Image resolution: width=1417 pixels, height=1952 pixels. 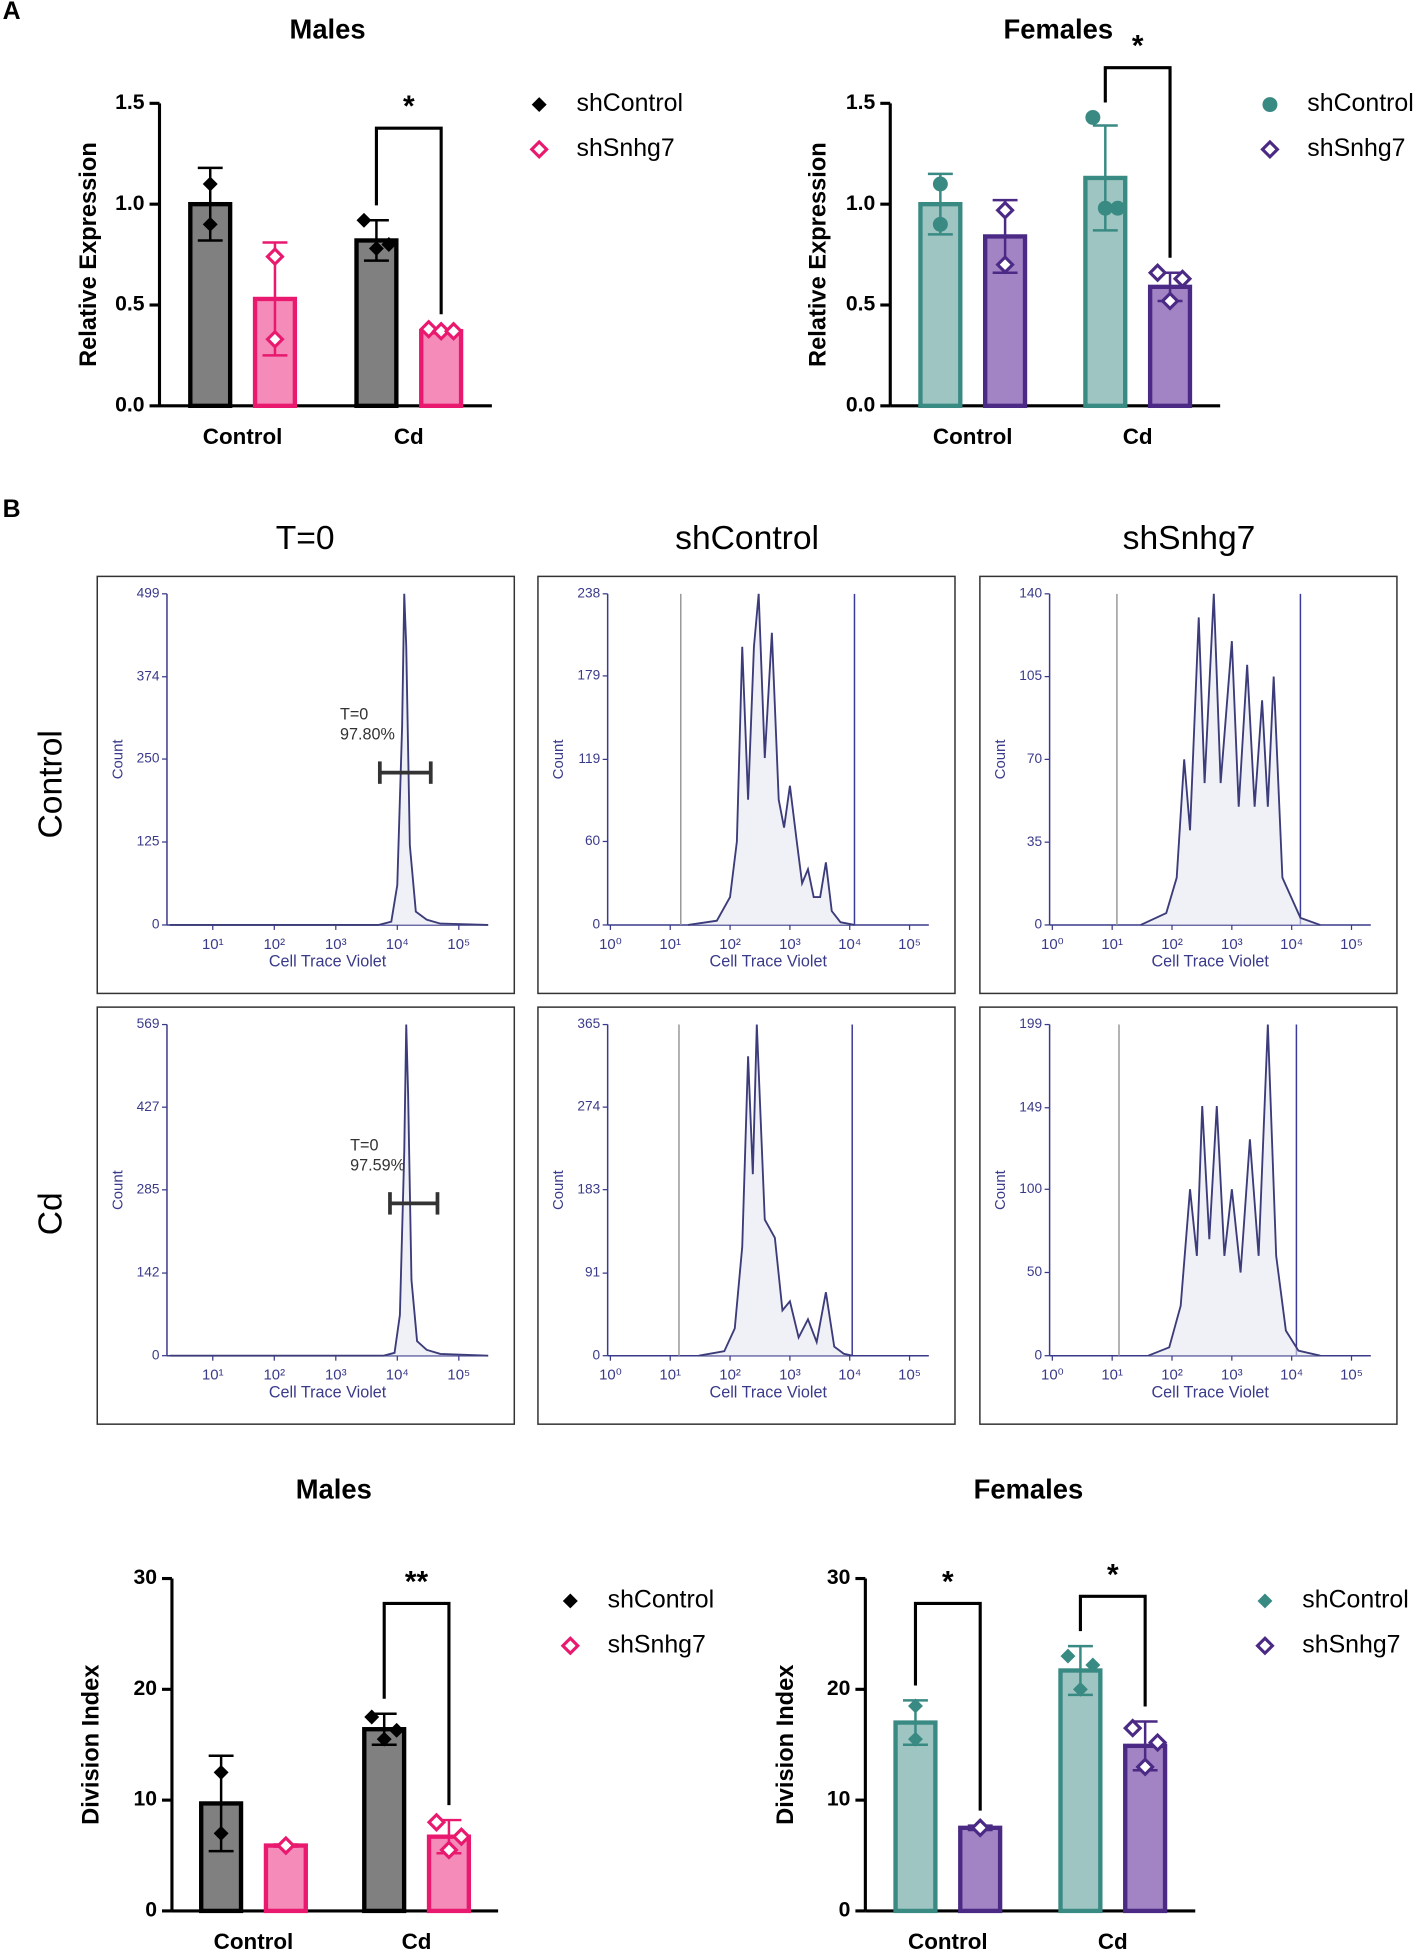 I want to click on y-tick-label: 100, so click(x=1030, y=1188).